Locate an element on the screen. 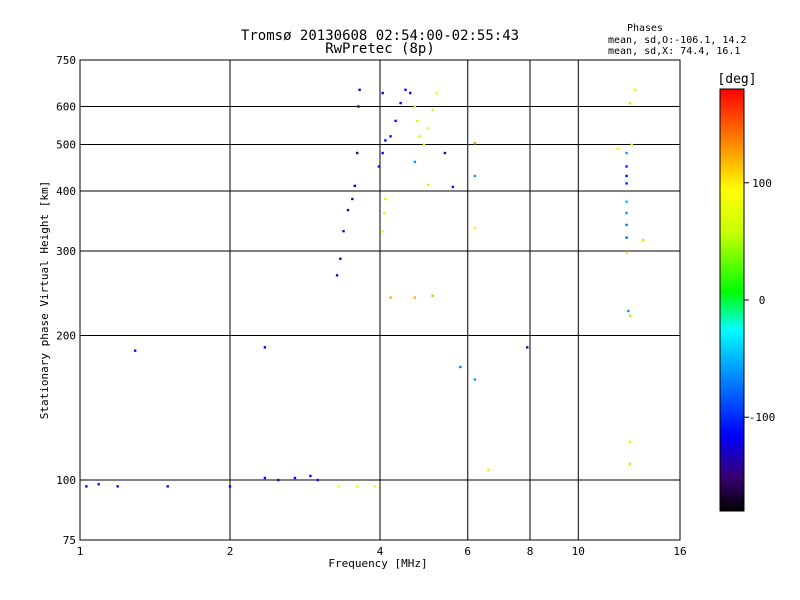  x-tick-labels: 1 2 4 6 8 10 16 is located at coordinates (382, 551).